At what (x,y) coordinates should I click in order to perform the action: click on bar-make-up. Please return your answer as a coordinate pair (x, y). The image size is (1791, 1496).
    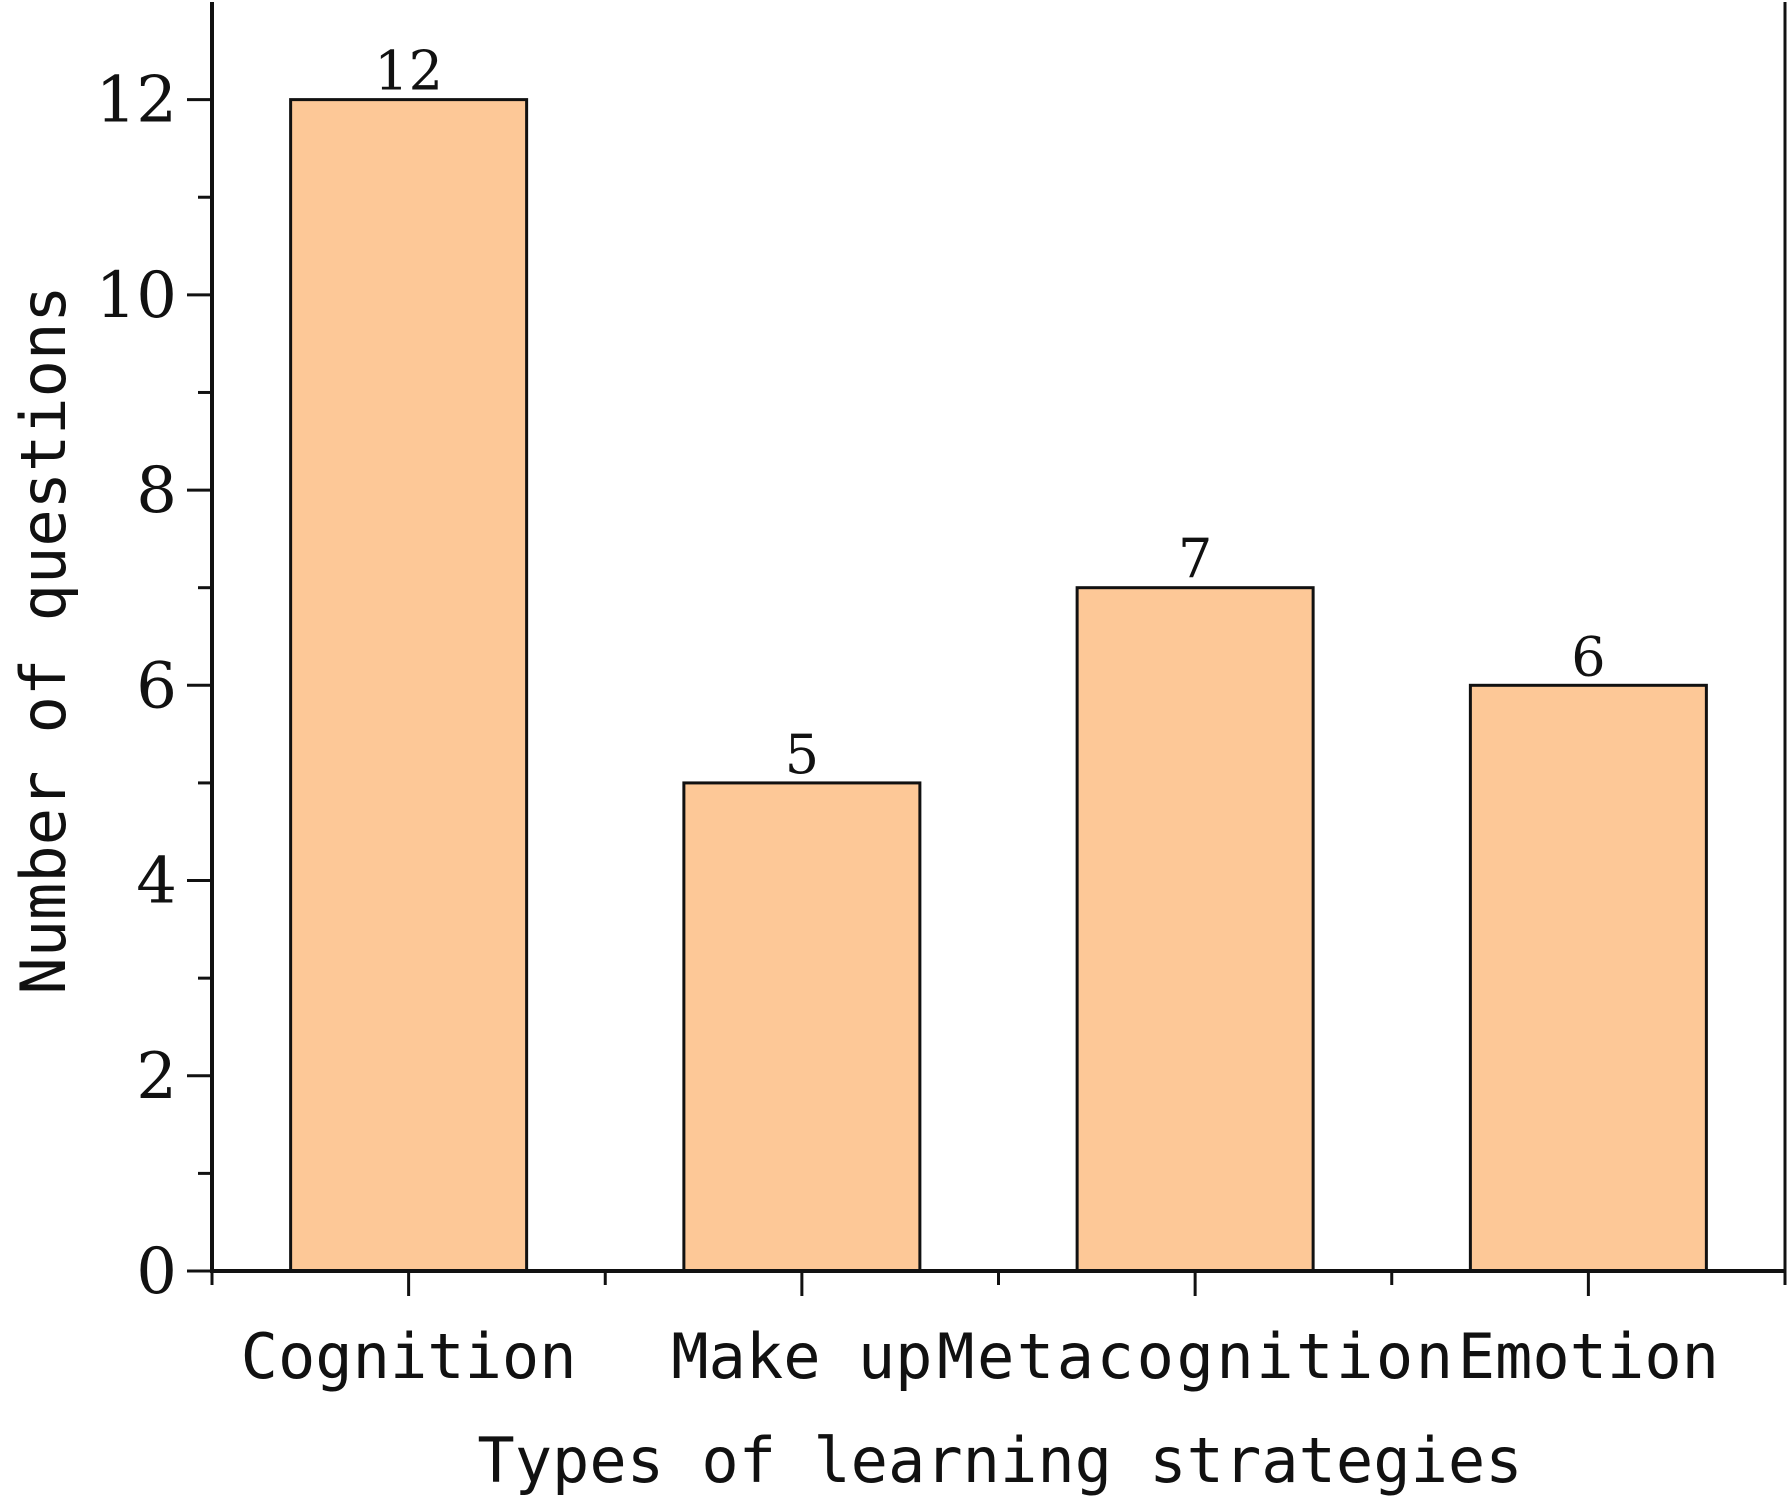
    Looking at the image, I should click on (802, 1027).